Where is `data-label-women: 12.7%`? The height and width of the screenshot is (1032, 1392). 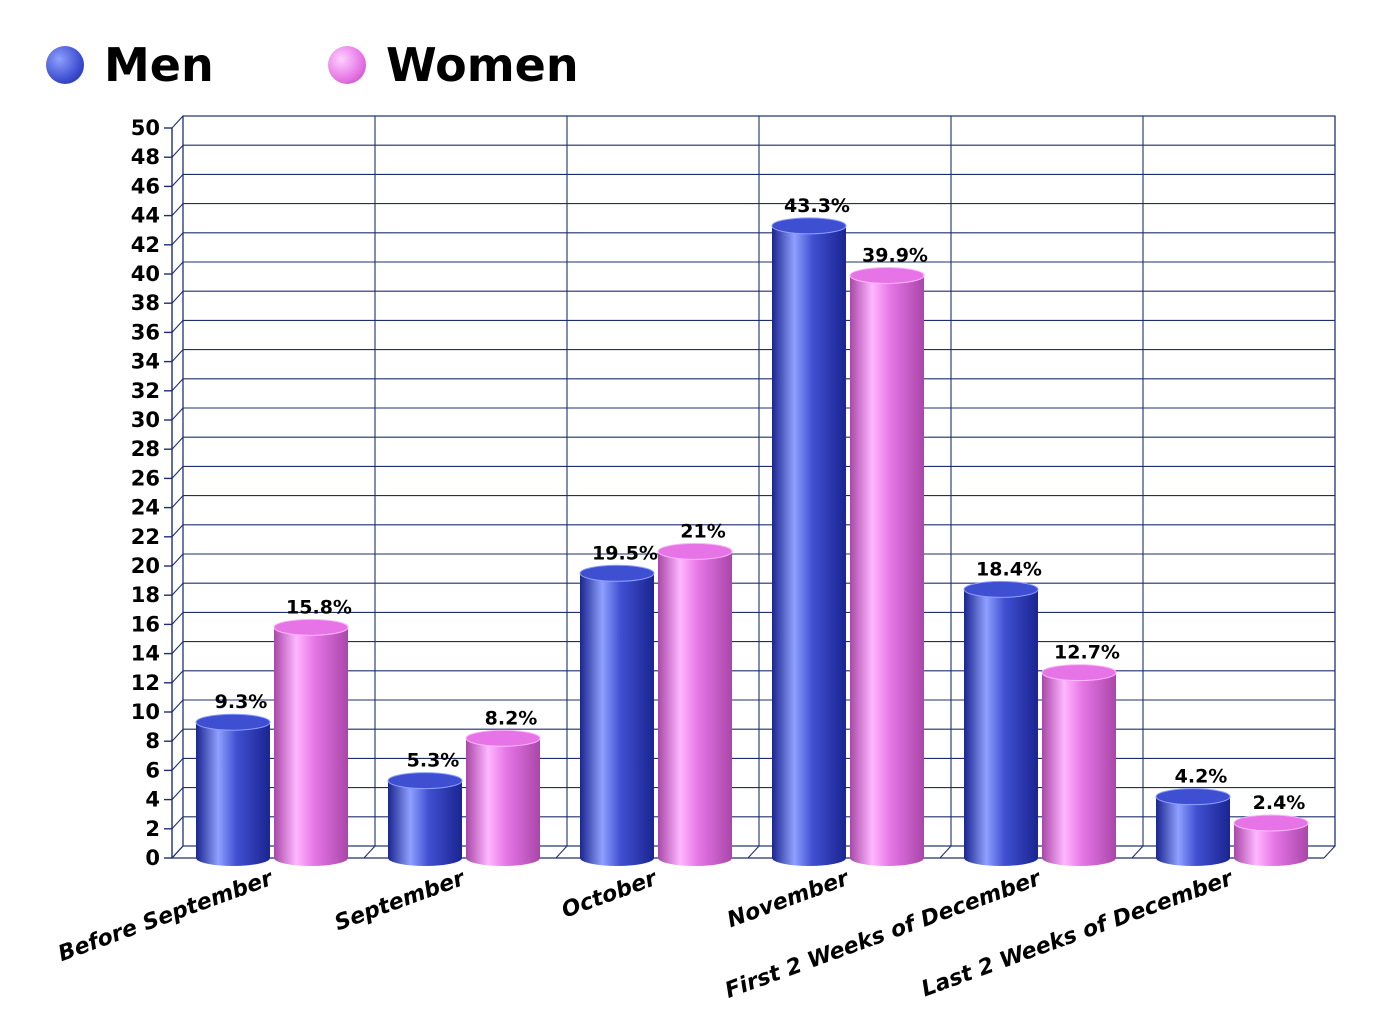
data-label-women: 12.7% is located at coordinates (1087, 653).